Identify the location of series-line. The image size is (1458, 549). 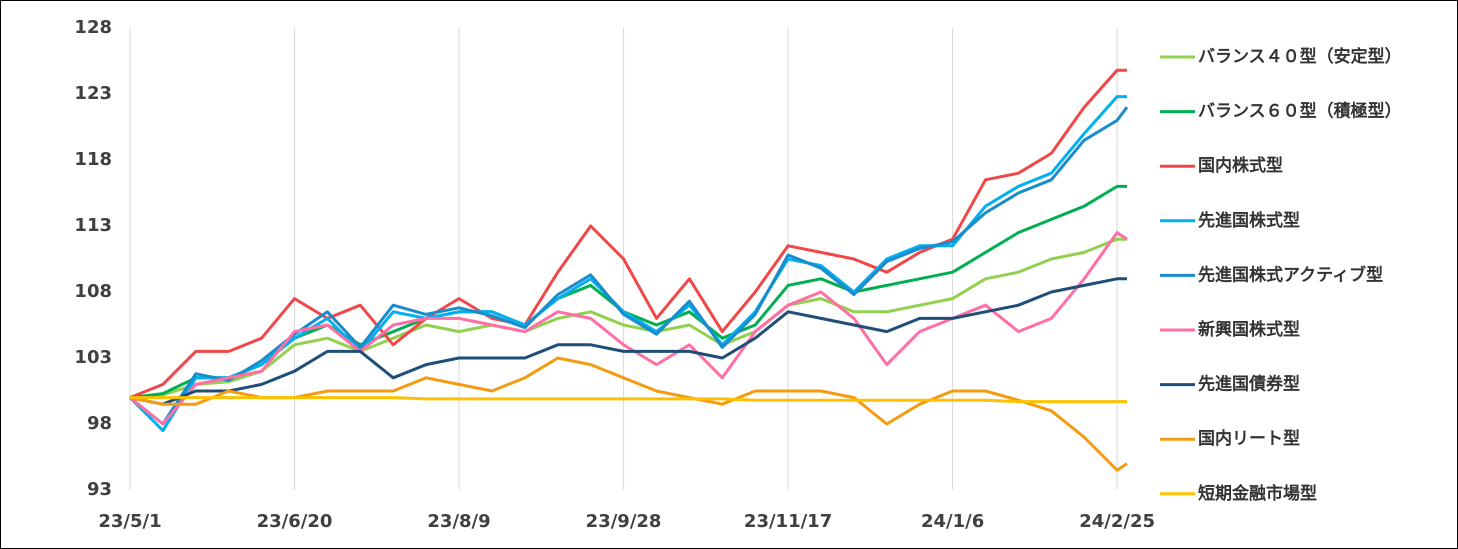
(628, 400).